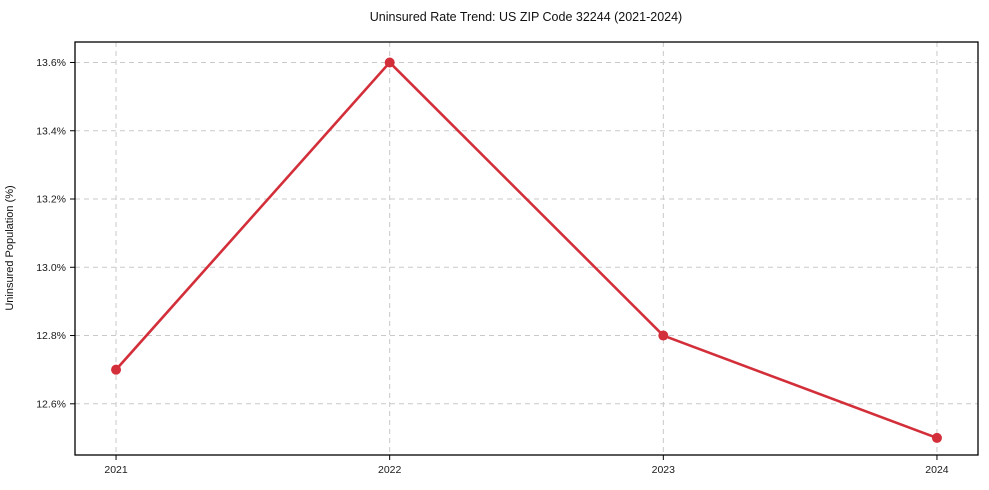  I want to click on x-tick-label: 2022, so click(390, 470).